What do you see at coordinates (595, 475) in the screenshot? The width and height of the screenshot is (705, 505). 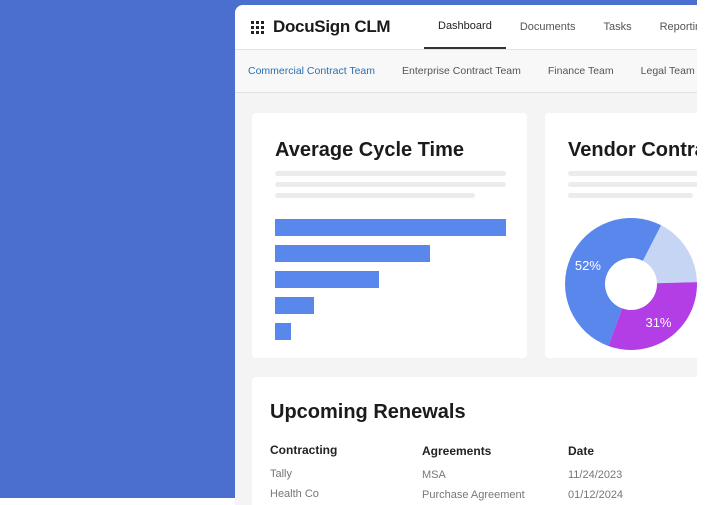 I see `cell-date: 11/24/2023` at bounding box center [595, 475].